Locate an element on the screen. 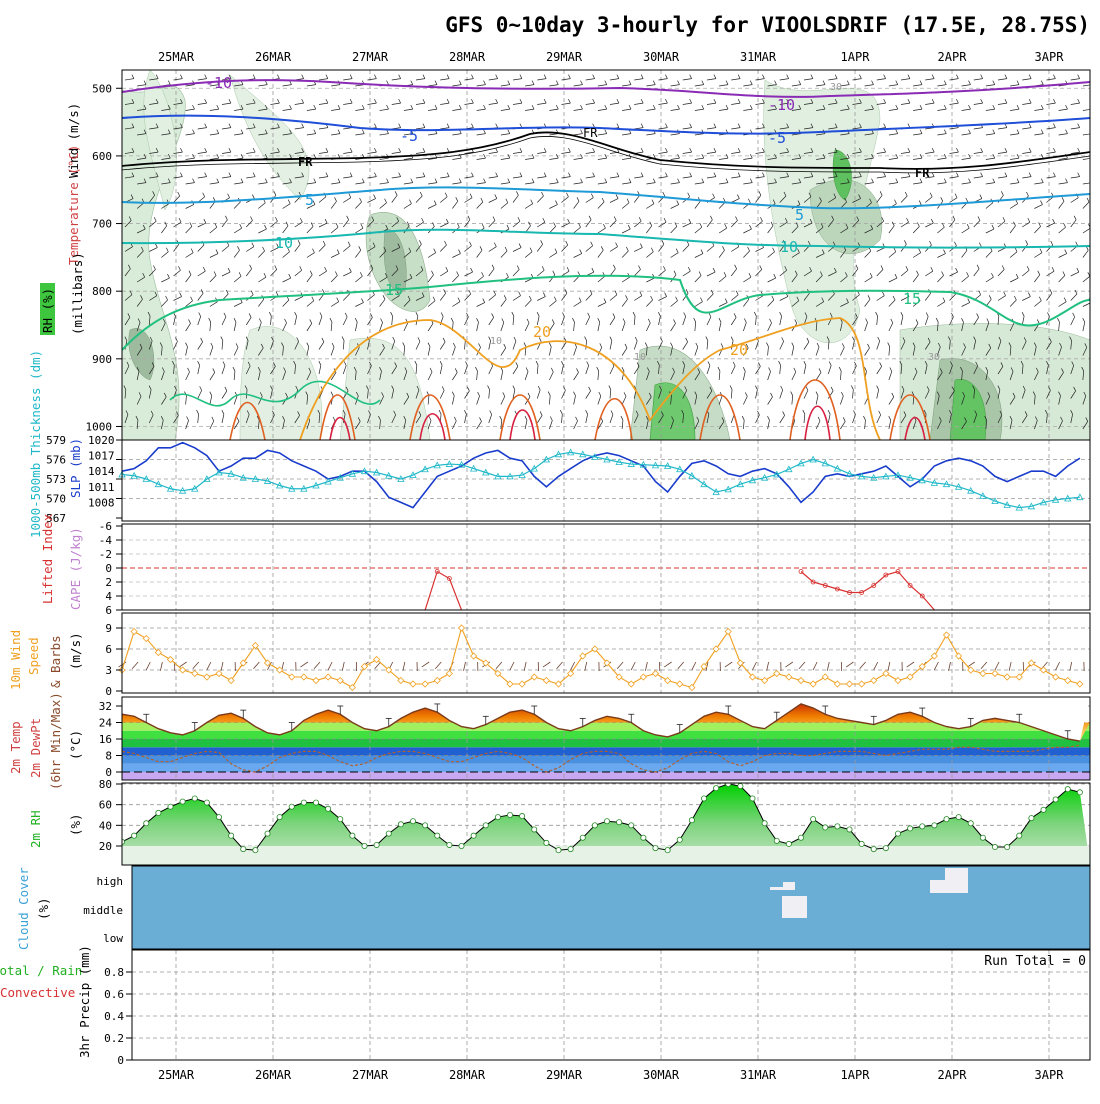  date-label: 28MAR is located at coordinates (467, 57).